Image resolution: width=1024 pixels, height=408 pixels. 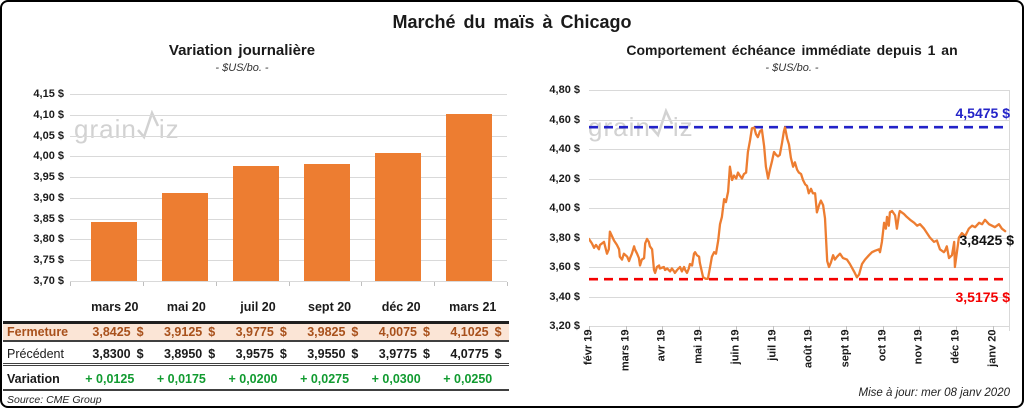 What do you see at coordinates (181, 379) in the screenshot?
I see `cell-number: + 0,0175` at bounding box center [181, 379].